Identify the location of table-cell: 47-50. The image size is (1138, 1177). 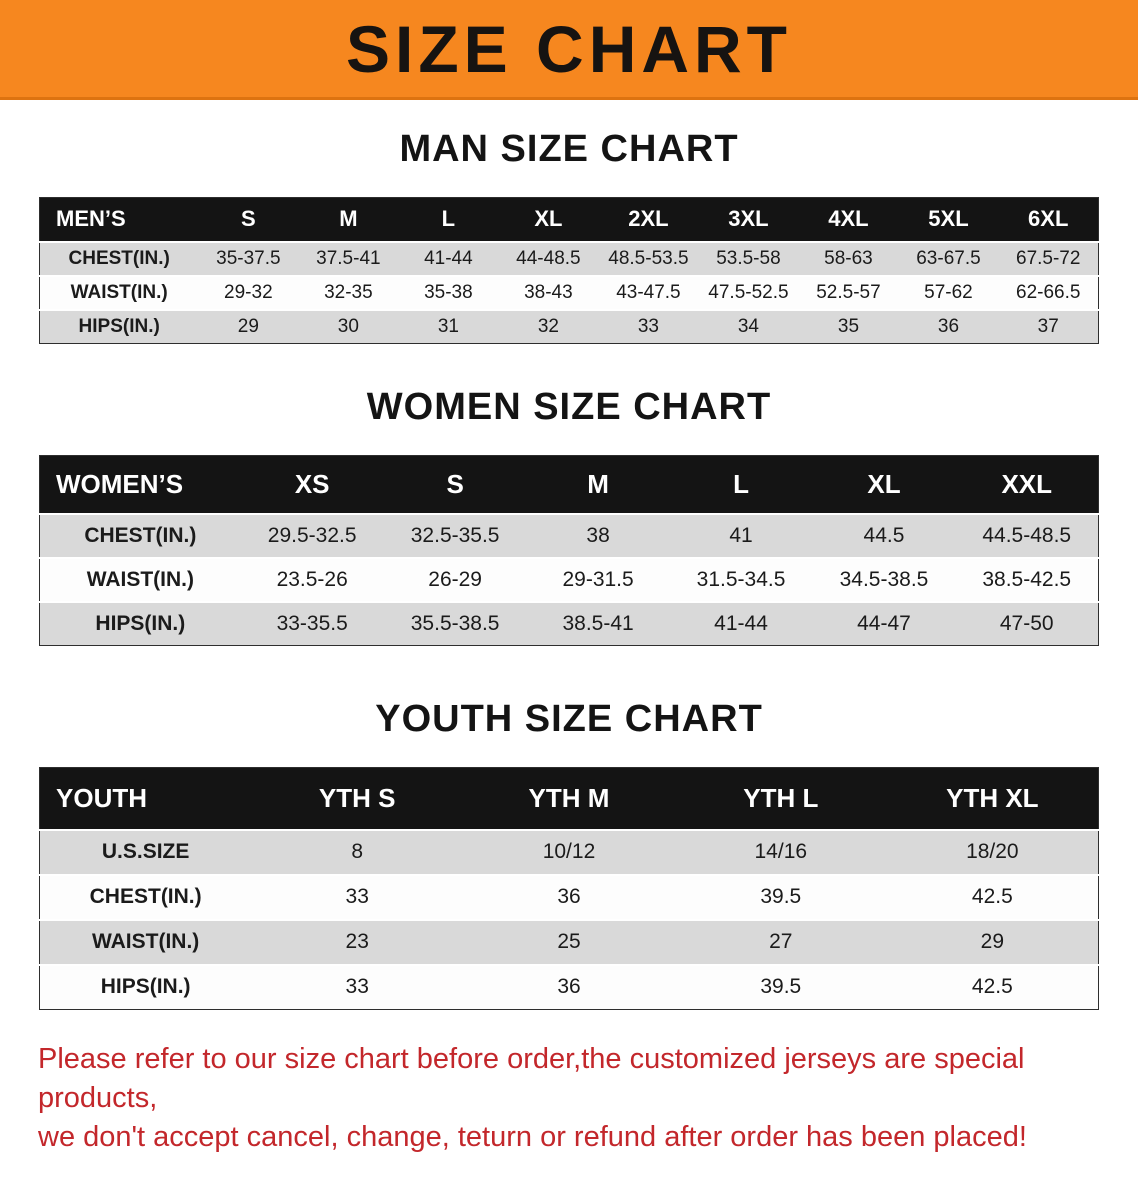
(1026, 623).